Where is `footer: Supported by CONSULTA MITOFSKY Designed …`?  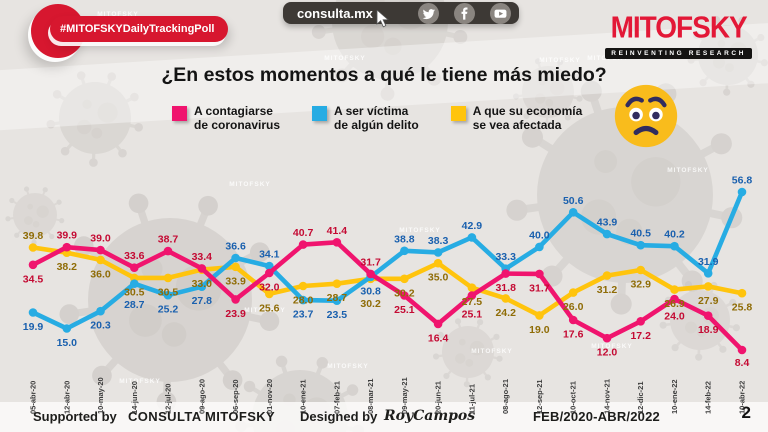
footer: Supported by CONSULTA MITOFSKY Designed … is located at coordinates (384, 417).